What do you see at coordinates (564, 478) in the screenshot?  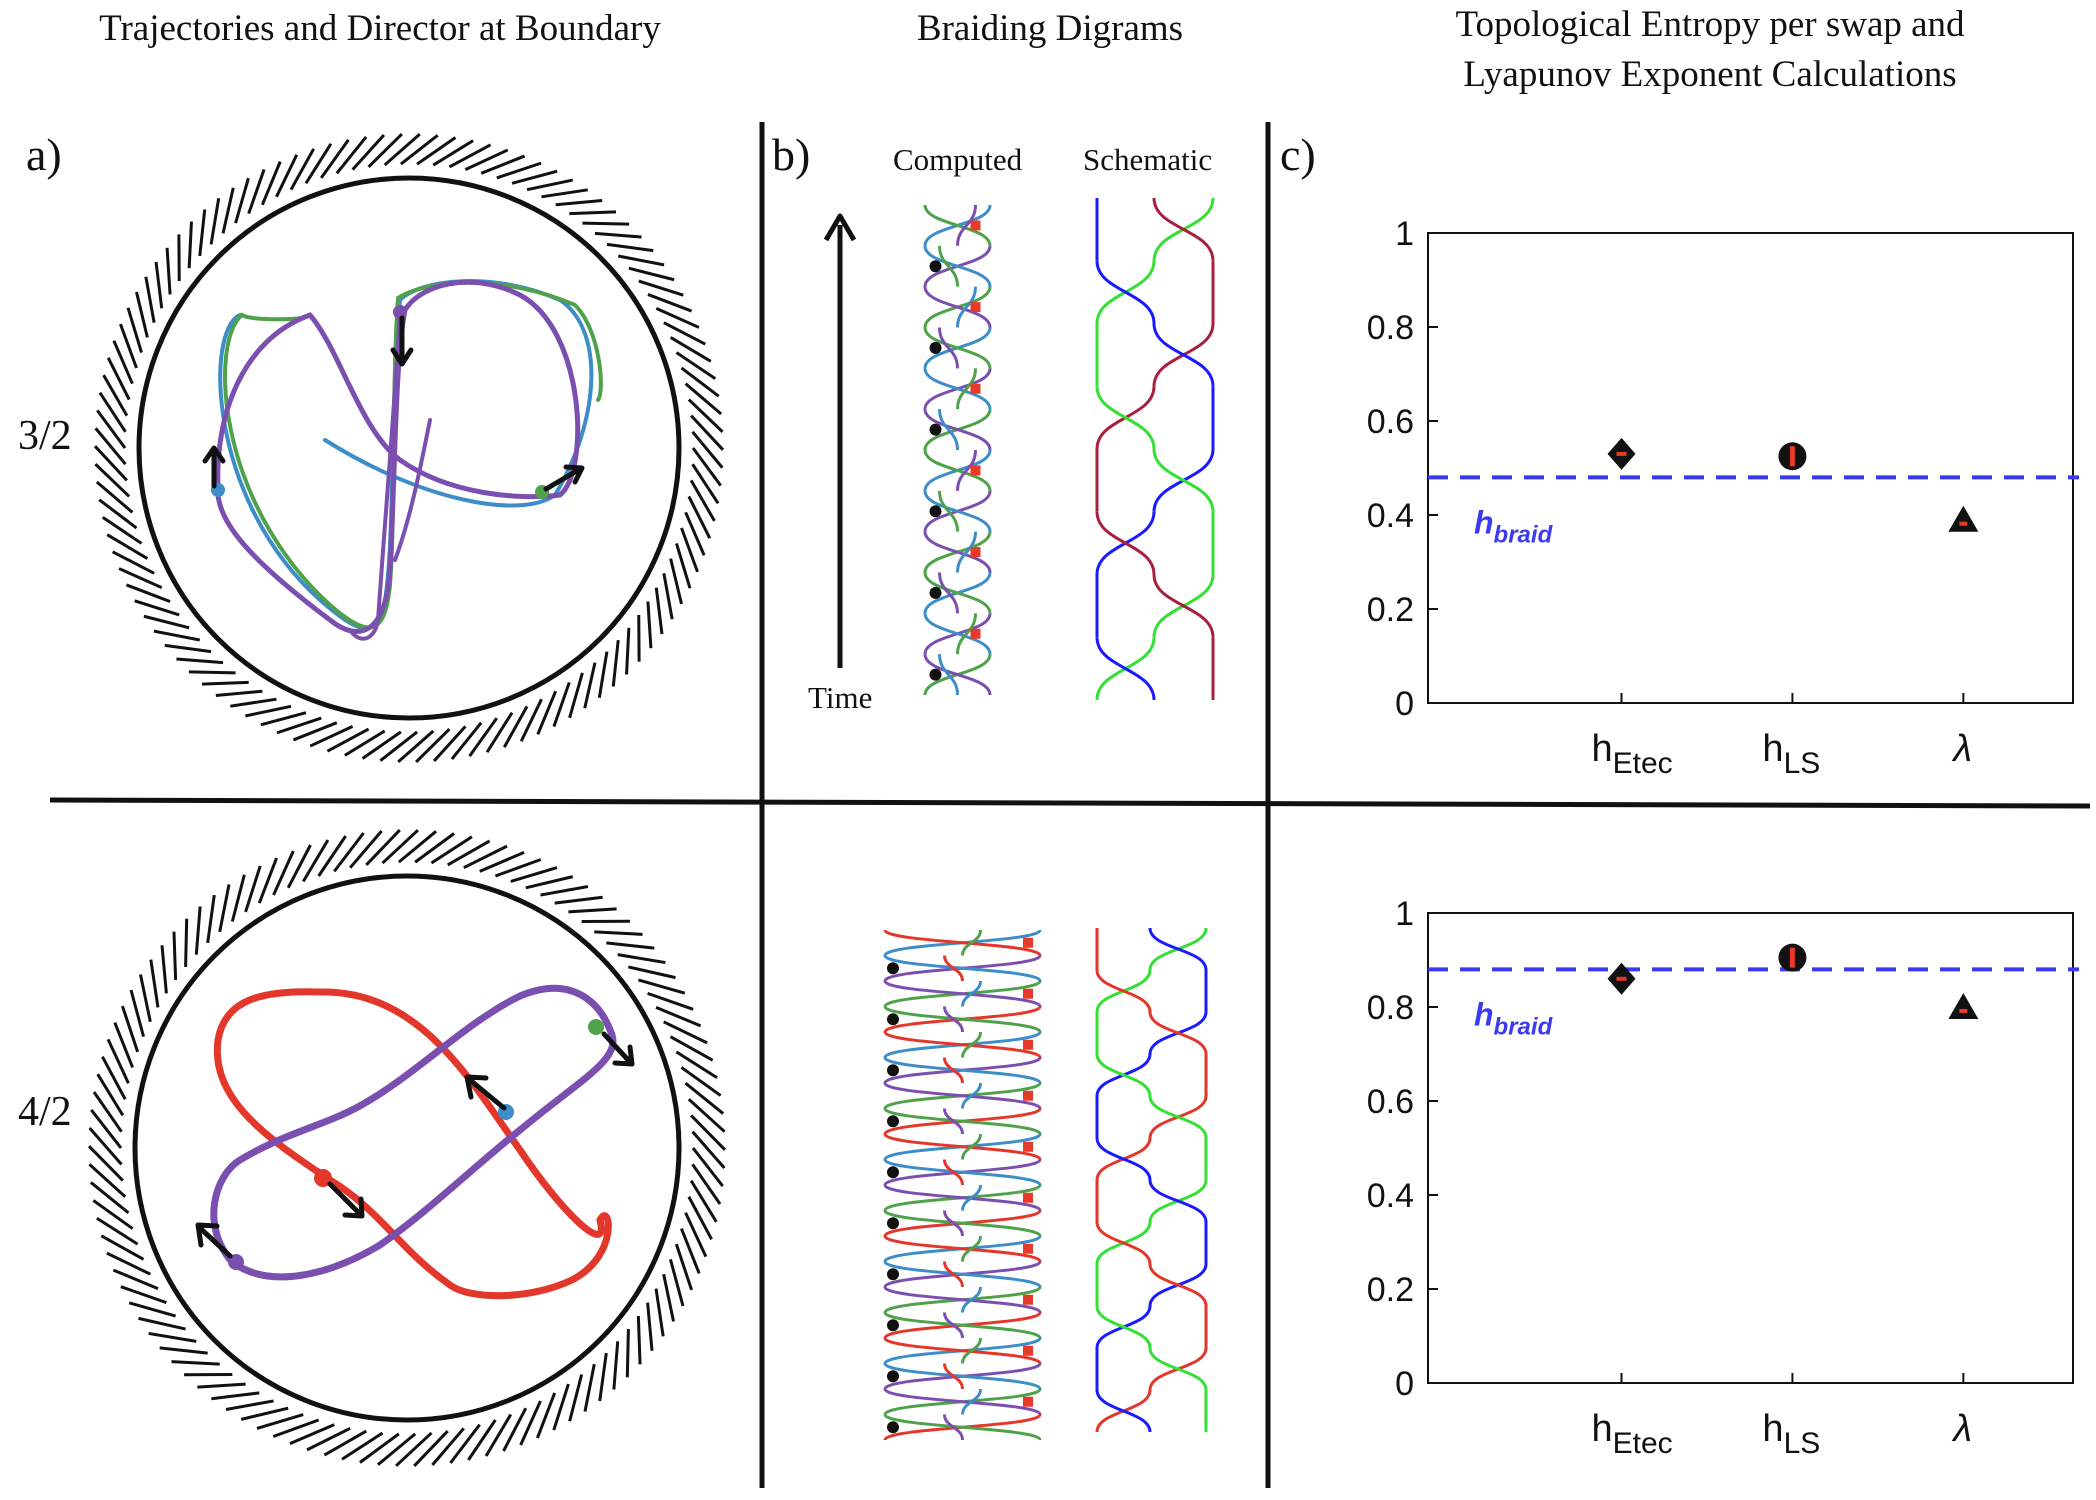 I see `arrow-right-icon` at bounding box center [564, 478].